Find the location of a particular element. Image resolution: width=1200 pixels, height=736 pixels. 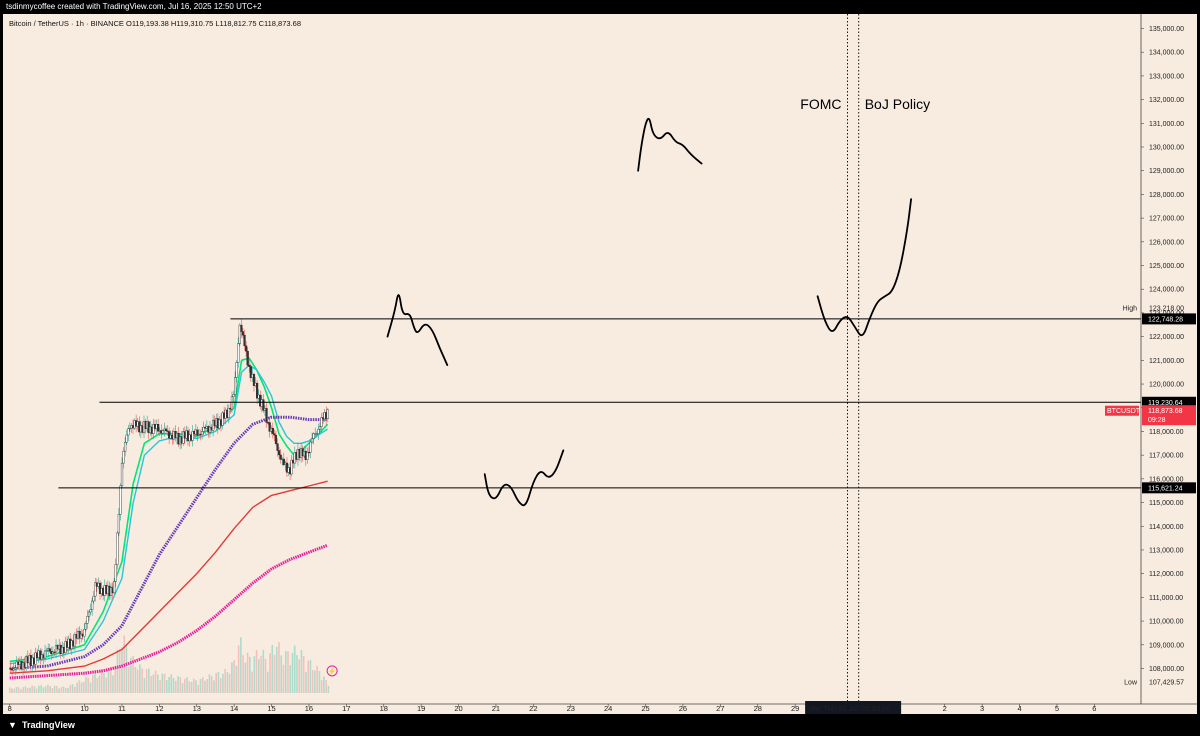

y-tick-label: 126,000.00 is located at coordinates (1166, 242).